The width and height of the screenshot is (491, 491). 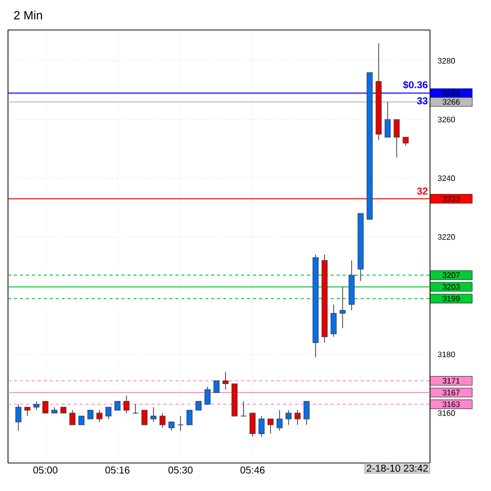 I want to click on annotation: $0.36, so click(x=415, y=84).